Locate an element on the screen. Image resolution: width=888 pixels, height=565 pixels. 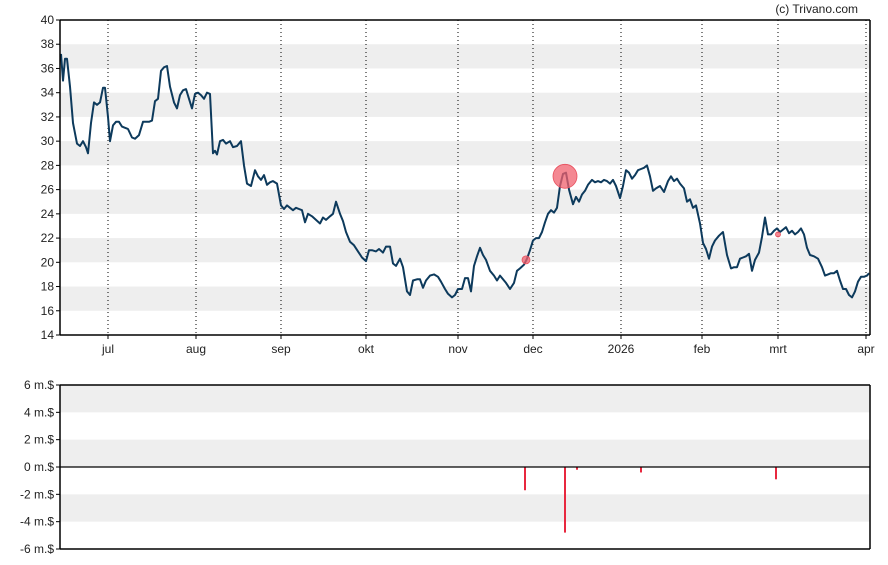
y-tick-label: 30 is located at coordinates (48, 141).